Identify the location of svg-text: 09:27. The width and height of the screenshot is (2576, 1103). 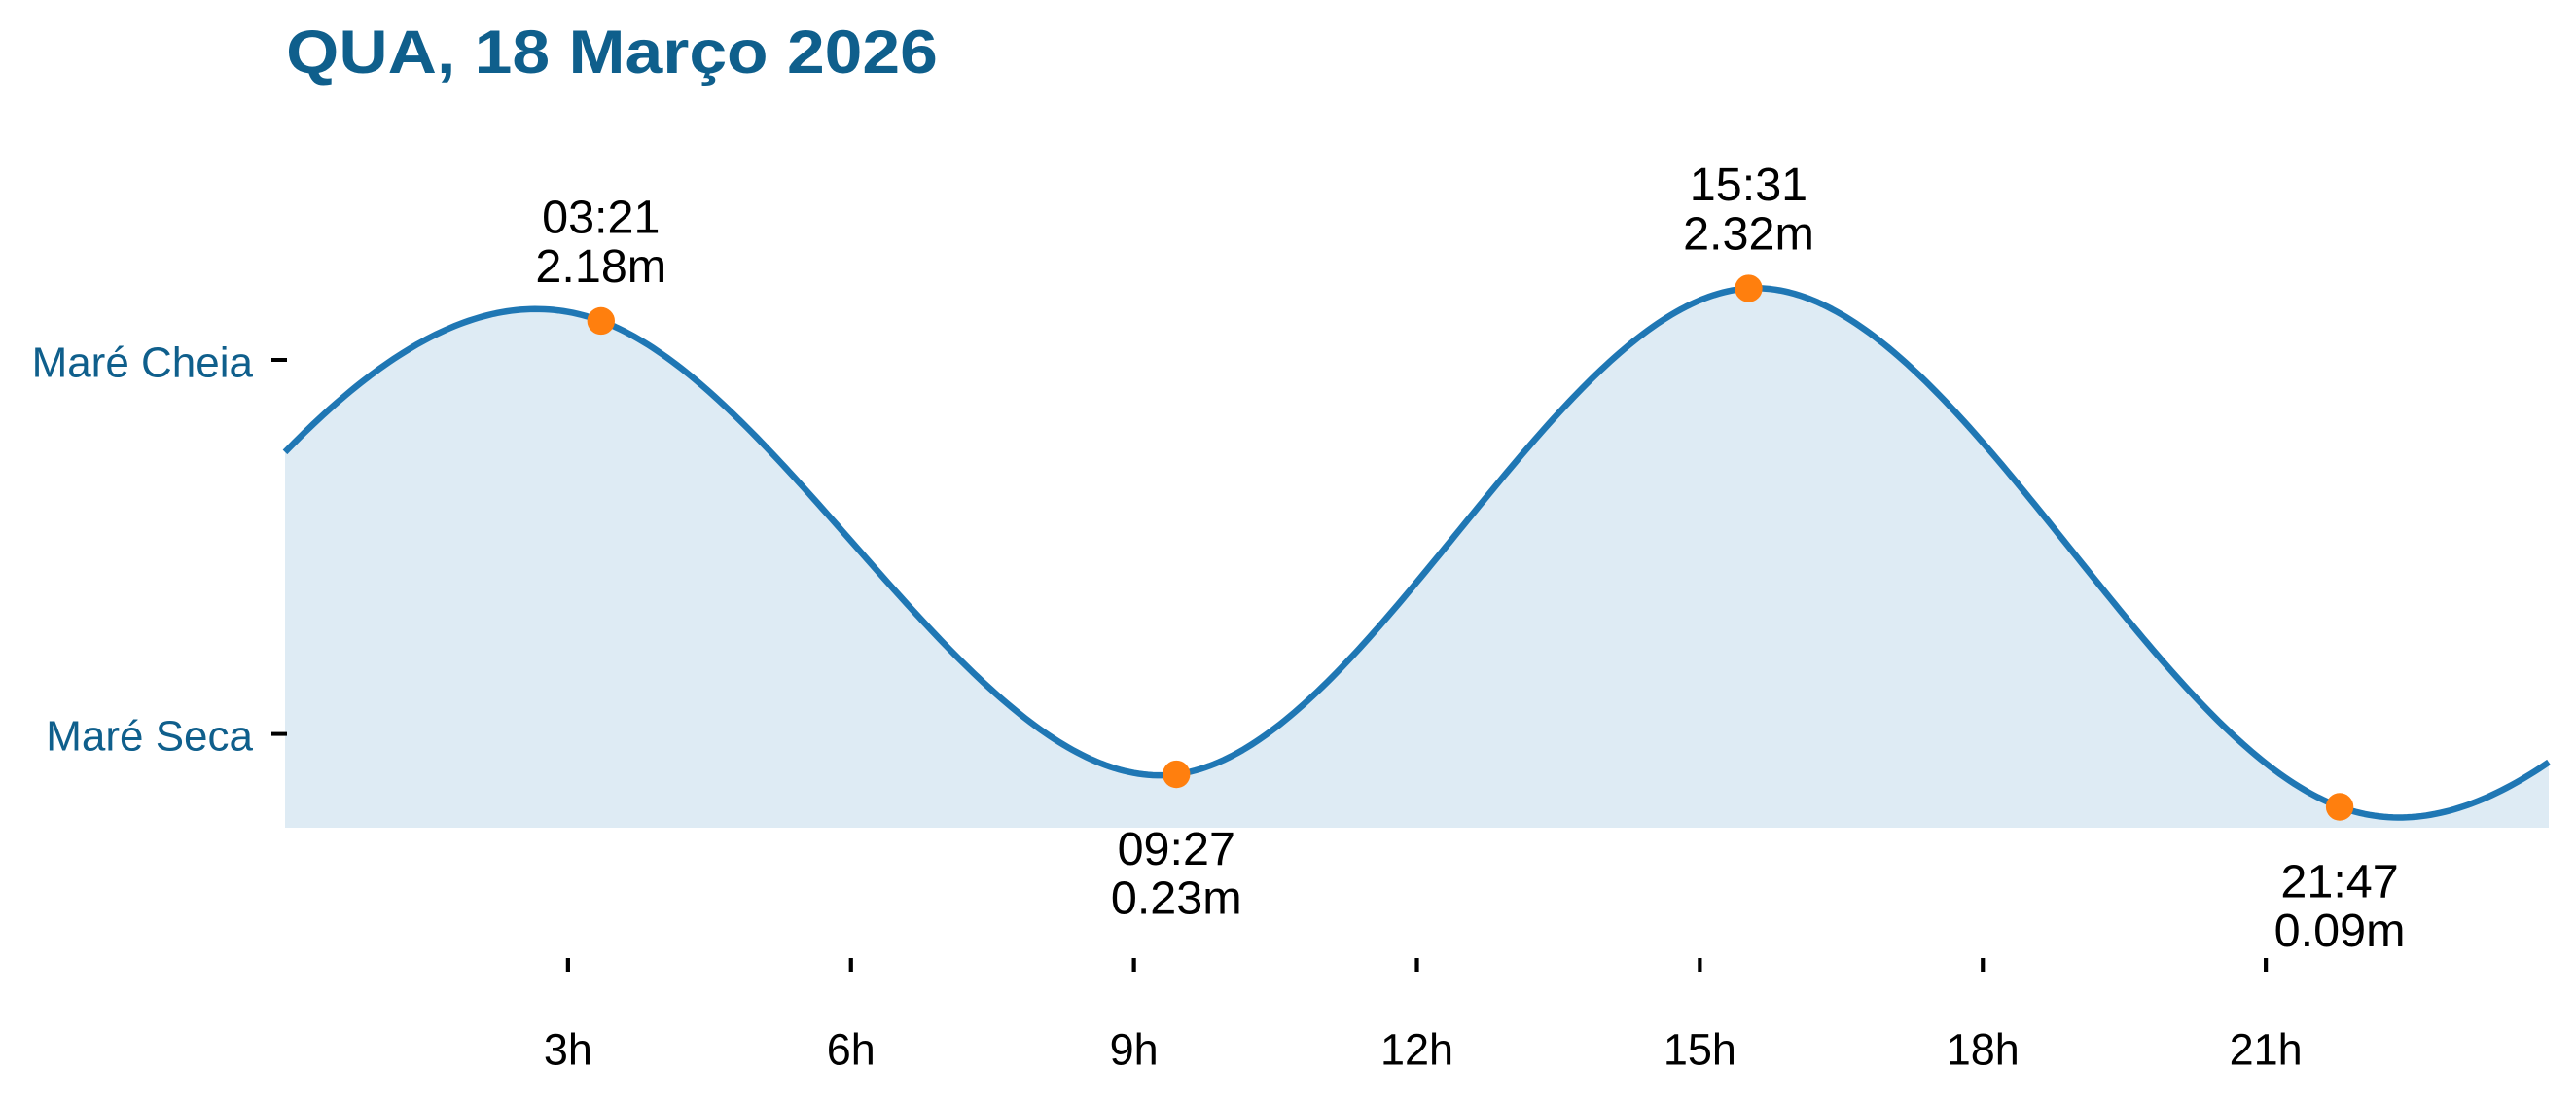
(1176, 849).